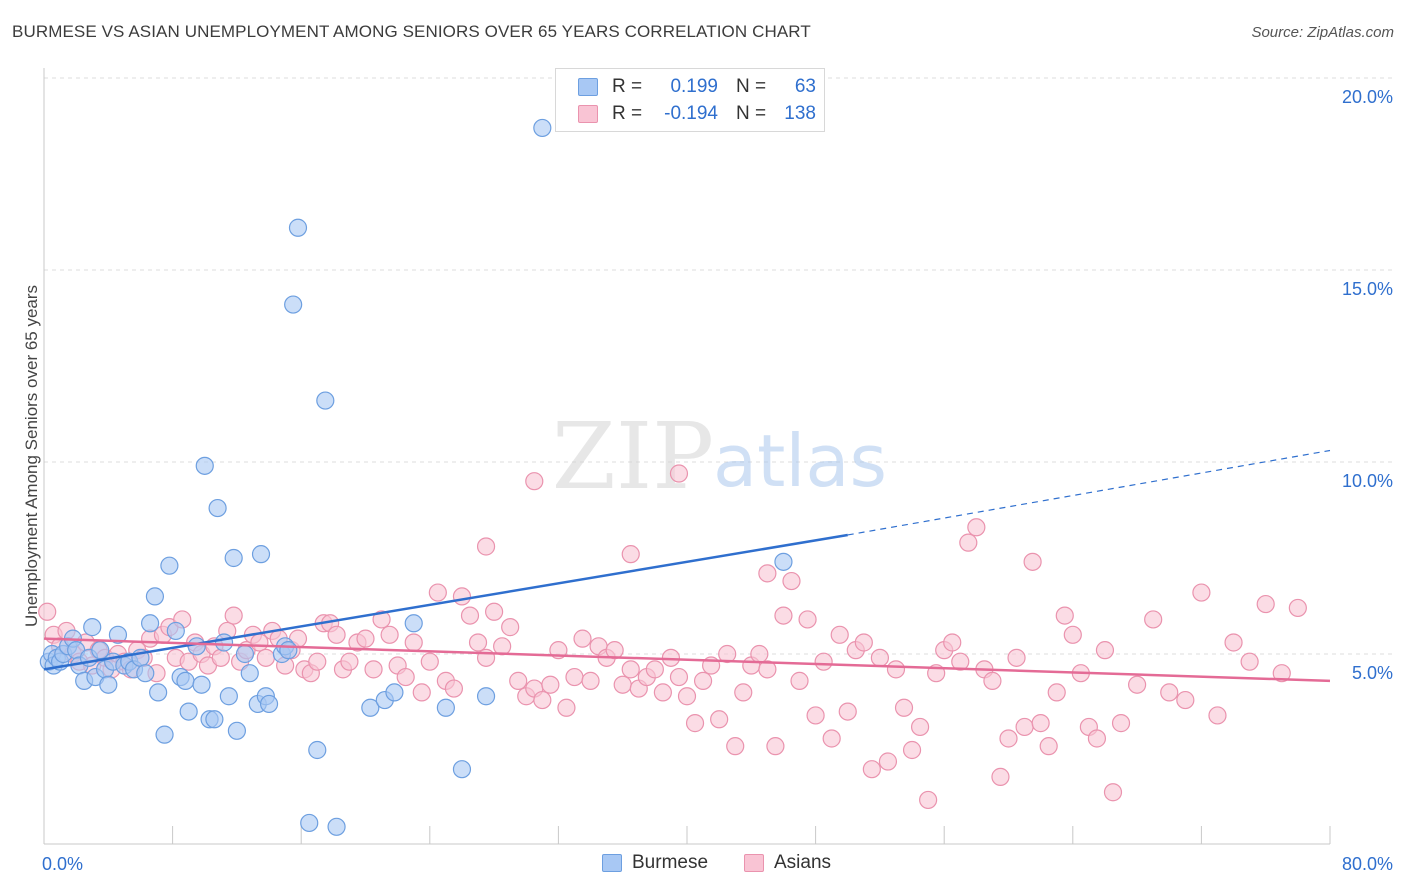 This screenshot has width=1406, height=892. Describe the element at coordinates (588, 114) in the screenshot. I see `asians-swatch` at that location.